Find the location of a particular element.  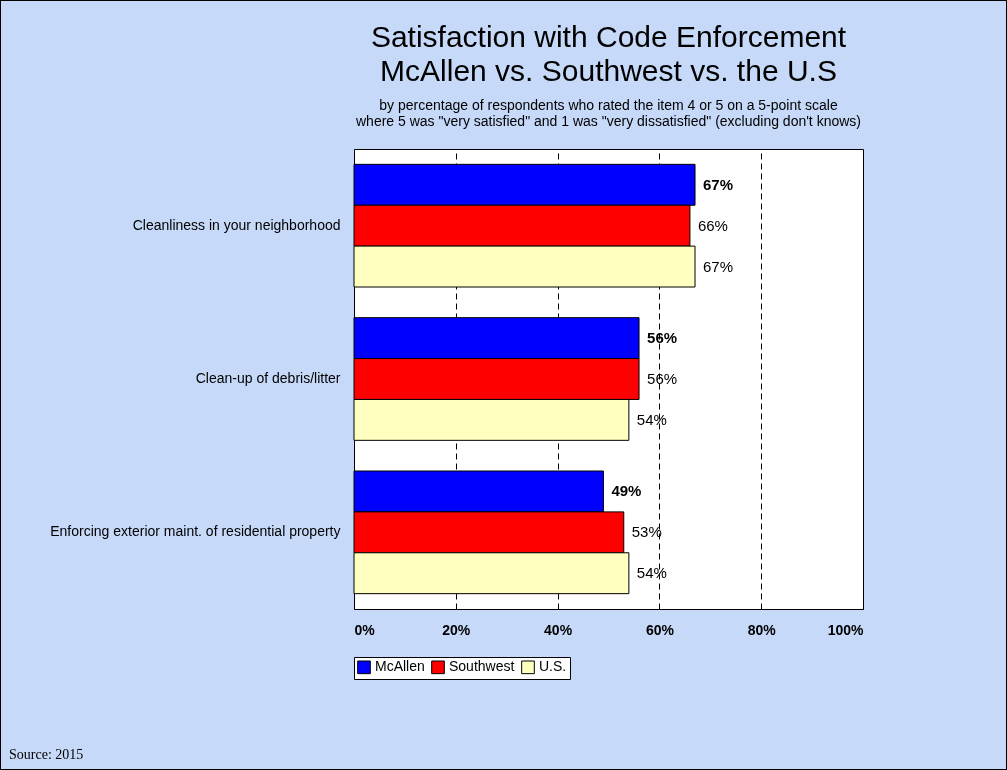

y-tick-label: Clean-up of debris/litter is located at coordinates (268, 378).